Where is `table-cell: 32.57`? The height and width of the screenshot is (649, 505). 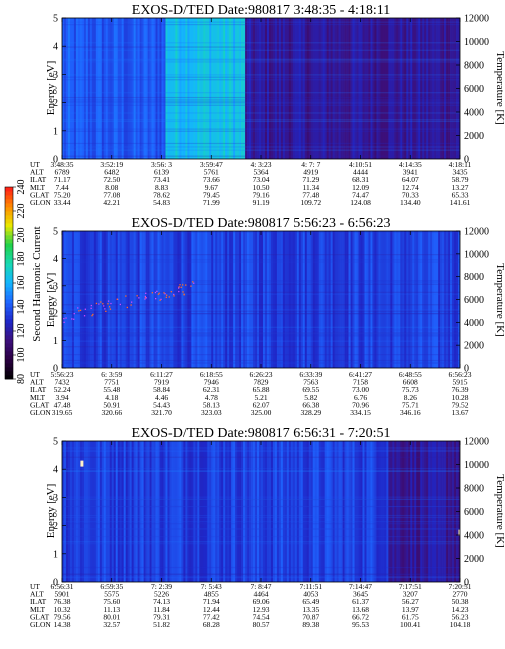 table-cell: 32.57 is located at coordinates (111, 624).